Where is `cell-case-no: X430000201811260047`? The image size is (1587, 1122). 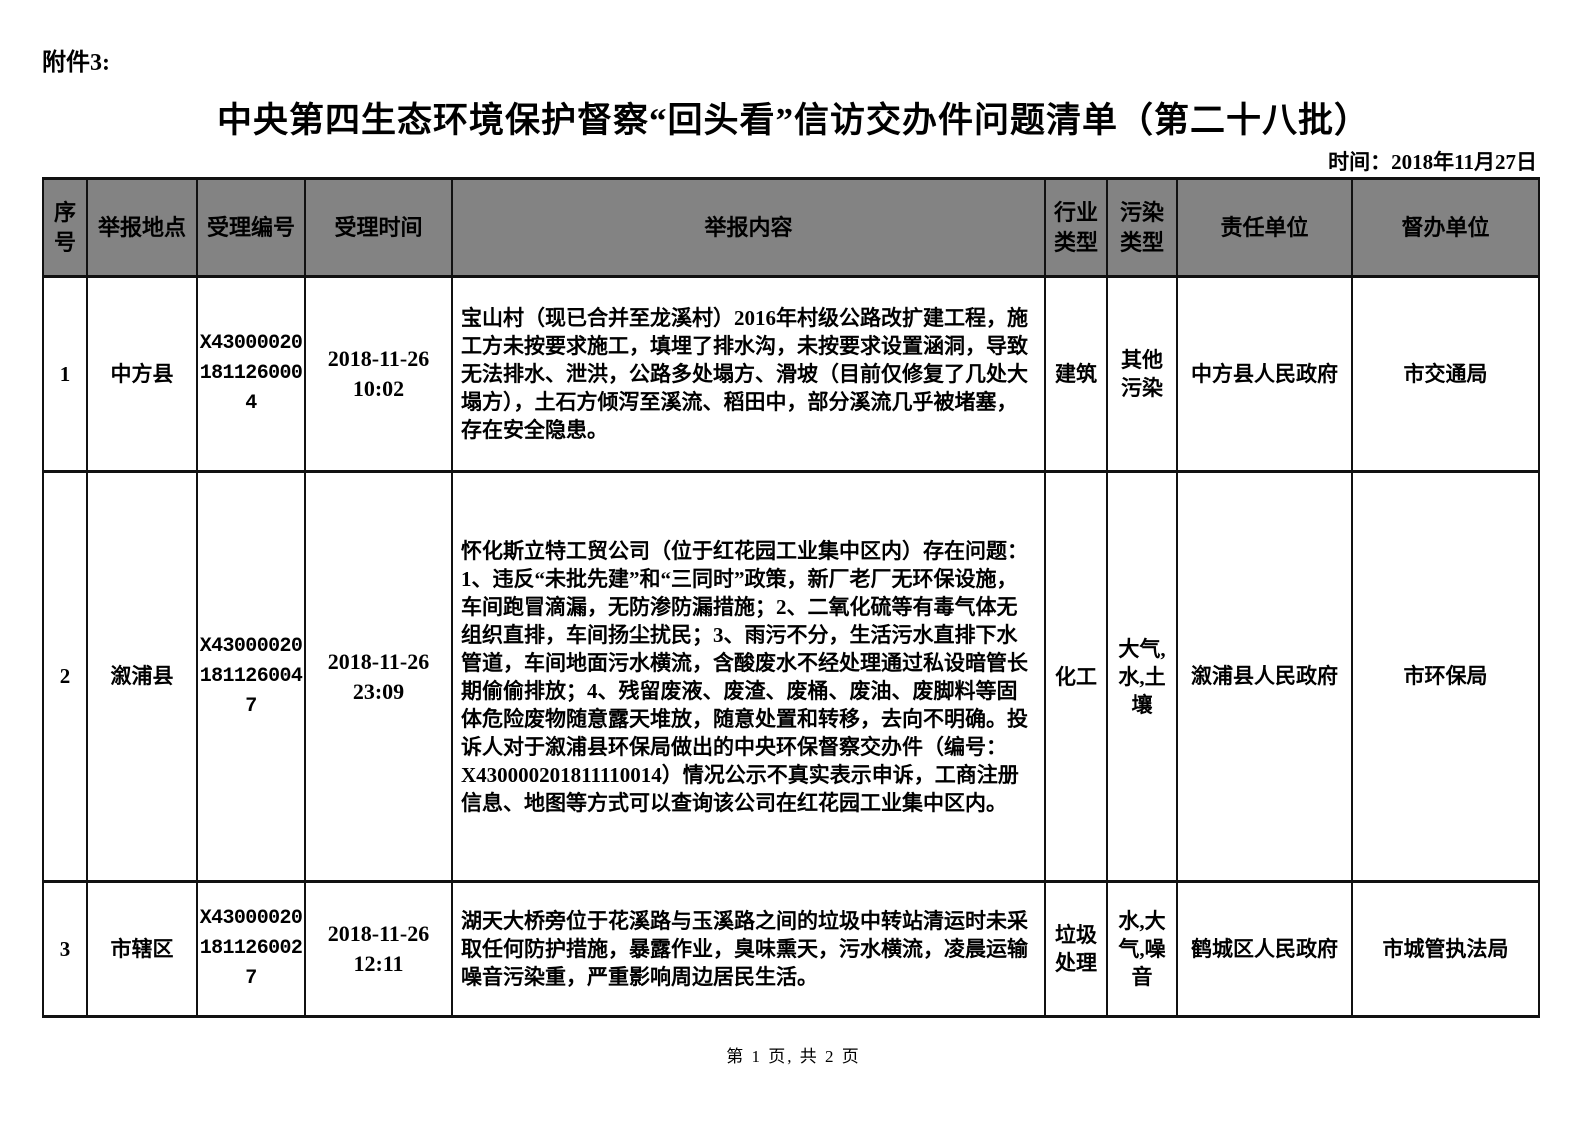 cell-case-no: X430000201811260047 is located at coordinates (251, 676).